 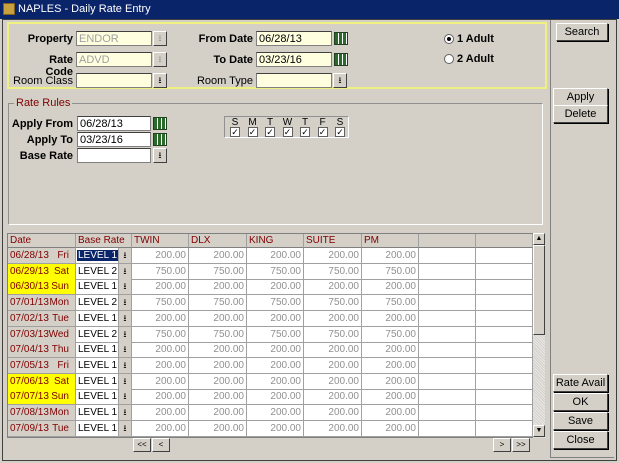 What do you see at coordinates (104, 241) in the screenshot?
I see `column-header: Base Rate` at bounding box center [104, 241].